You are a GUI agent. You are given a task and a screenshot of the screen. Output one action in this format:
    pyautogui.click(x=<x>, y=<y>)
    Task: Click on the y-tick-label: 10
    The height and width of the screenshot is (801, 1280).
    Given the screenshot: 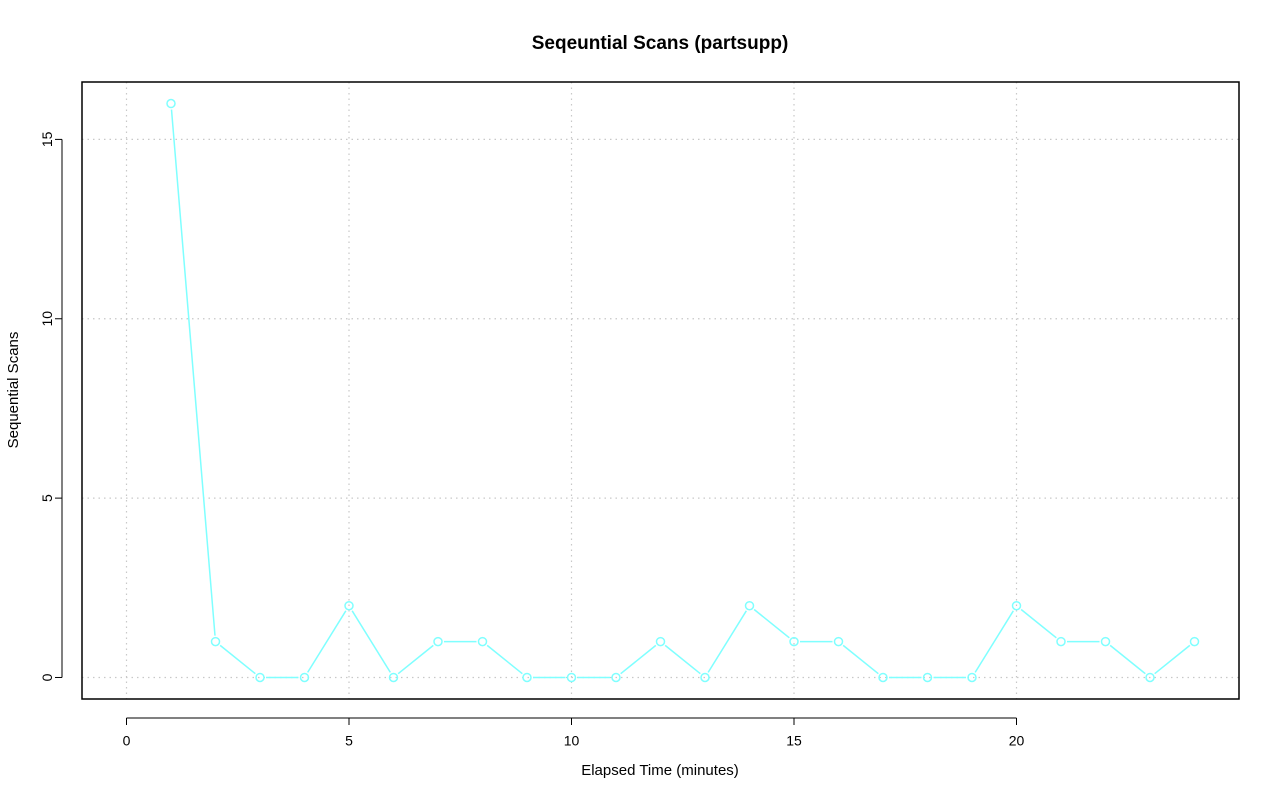 What is the action you would take?
    pyautogui.click(x=47, y=319)
    